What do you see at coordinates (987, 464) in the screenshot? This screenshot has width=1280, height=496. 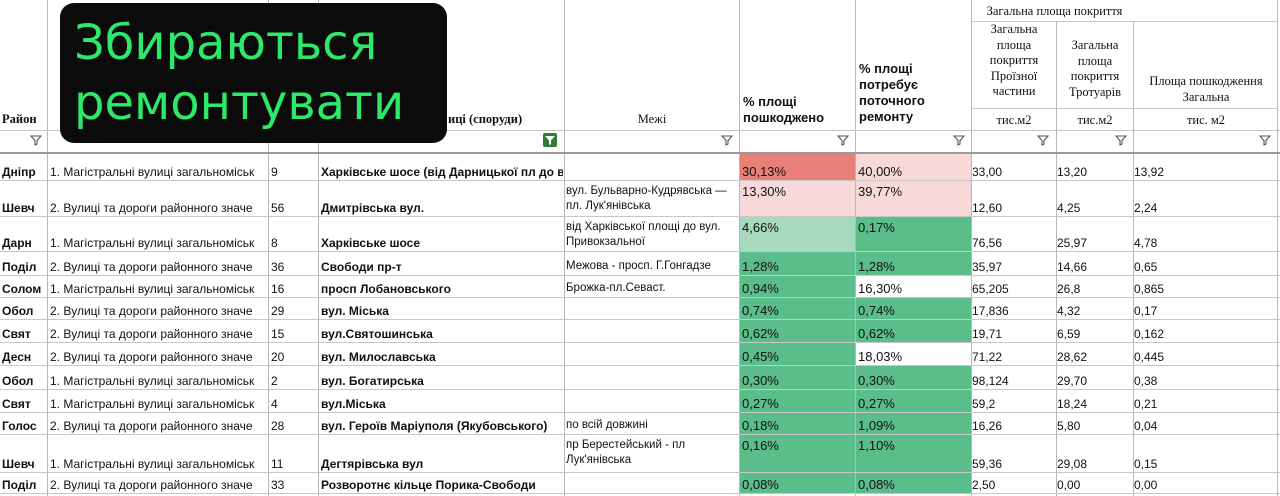 I see `area-carriage-cell: 59,36` at bounding box center [987, 464].